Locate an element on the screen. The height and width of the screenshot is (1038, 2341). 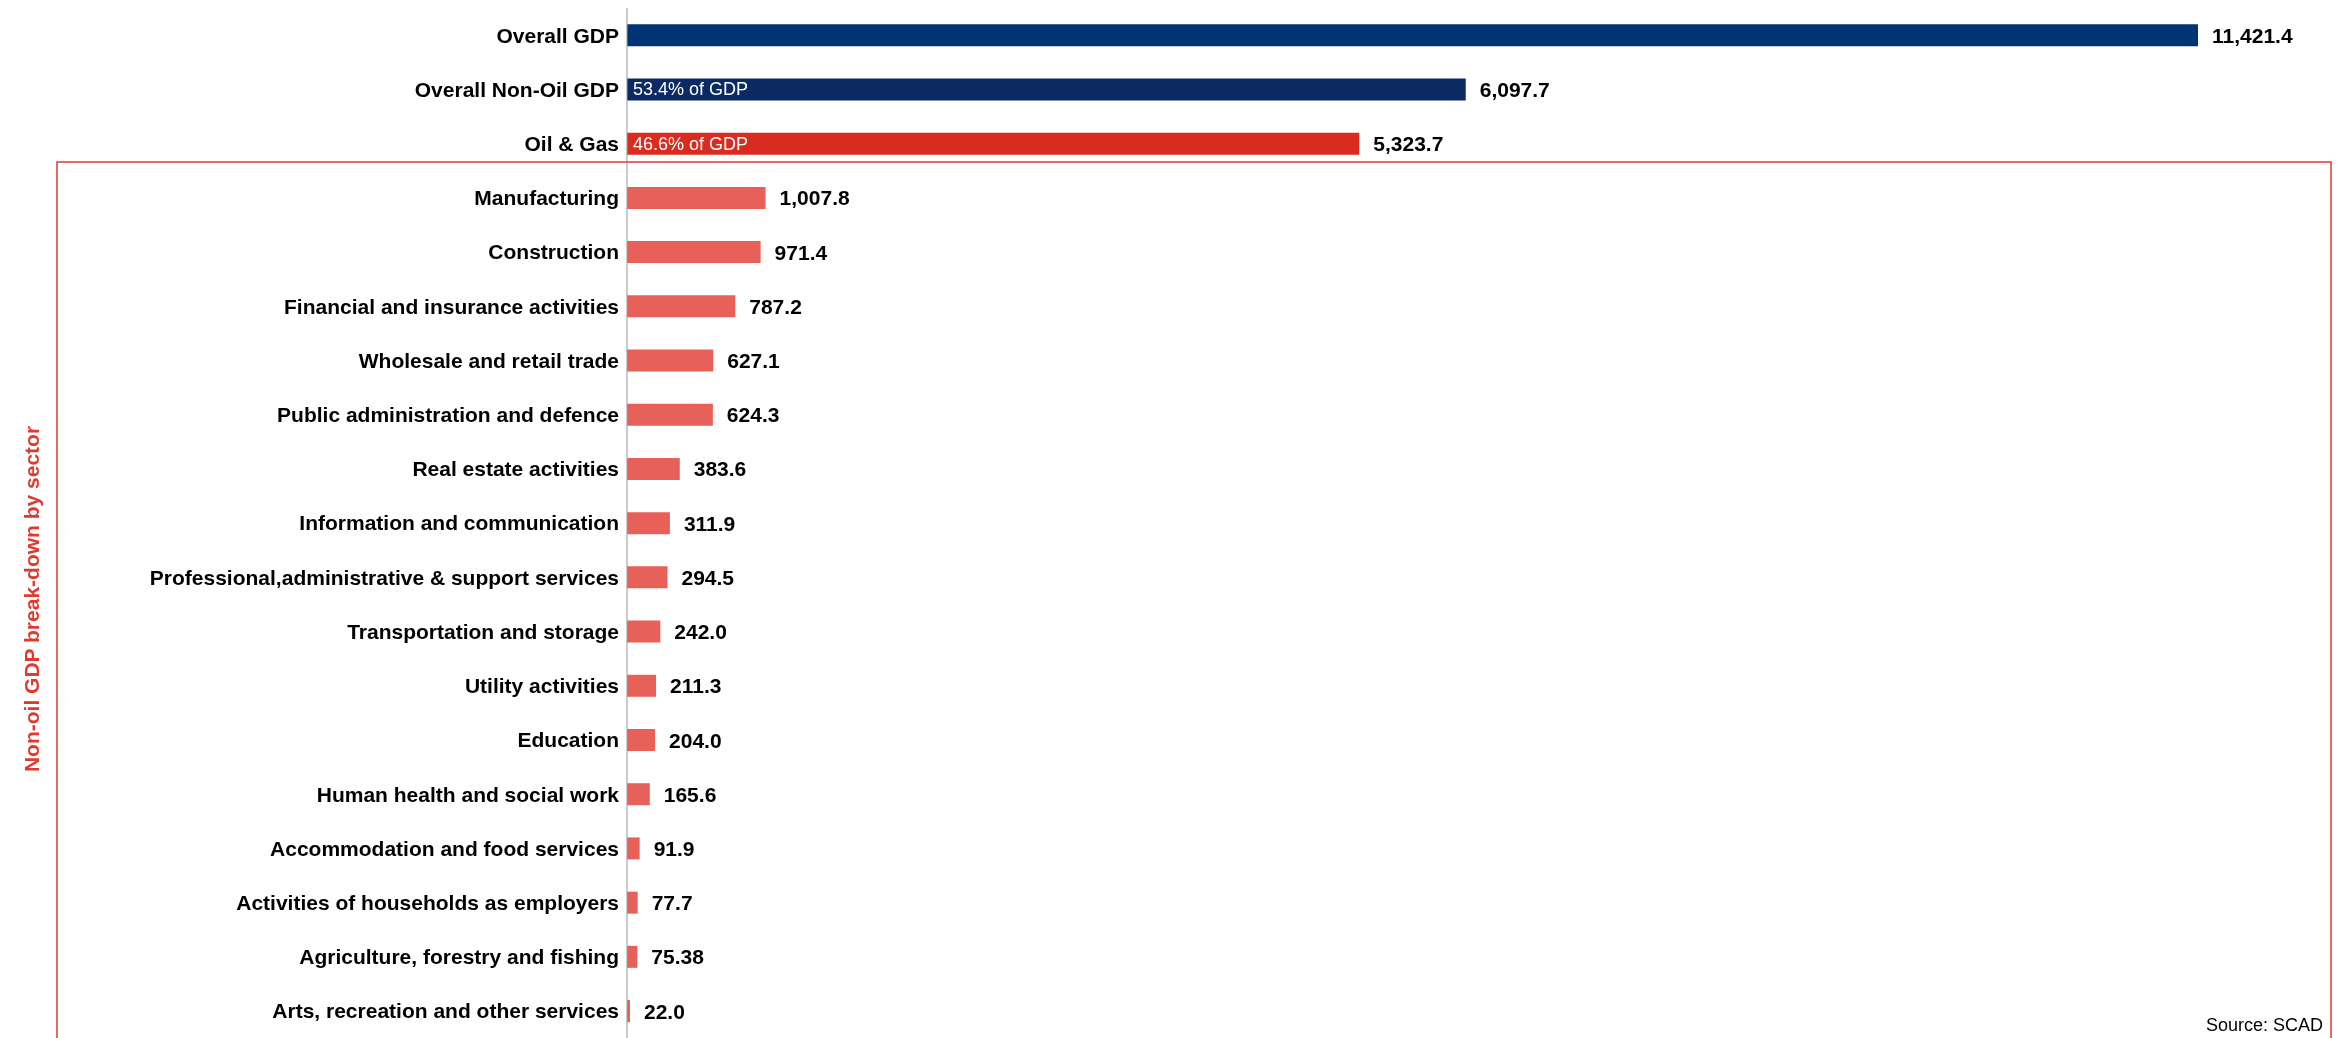
data-label: 627.1 is located at coordinates (754, 361).